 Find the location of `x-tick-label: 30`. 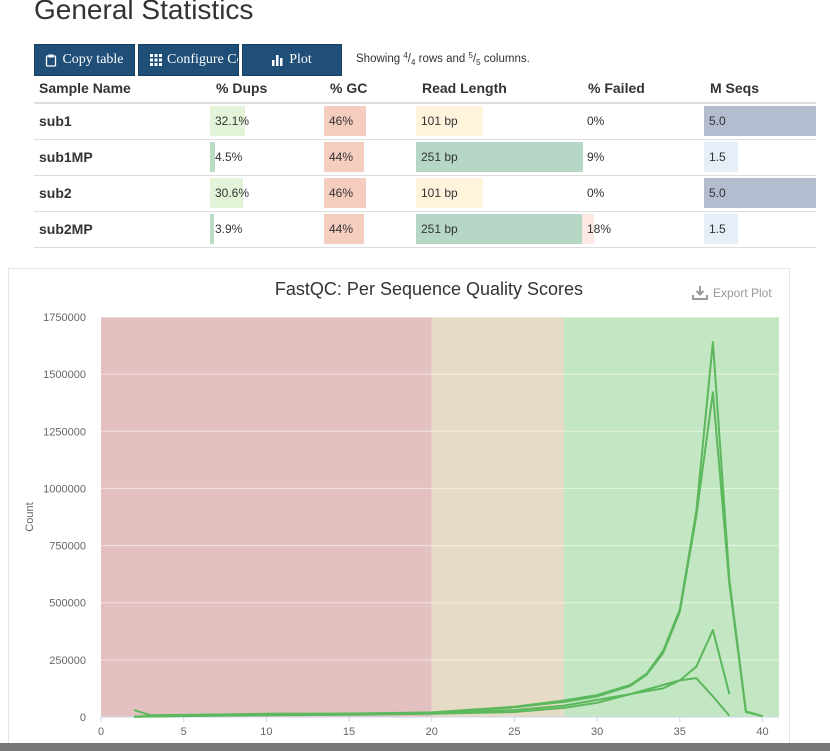

x-tick-label: 30 is located at coordinates (597, 732).